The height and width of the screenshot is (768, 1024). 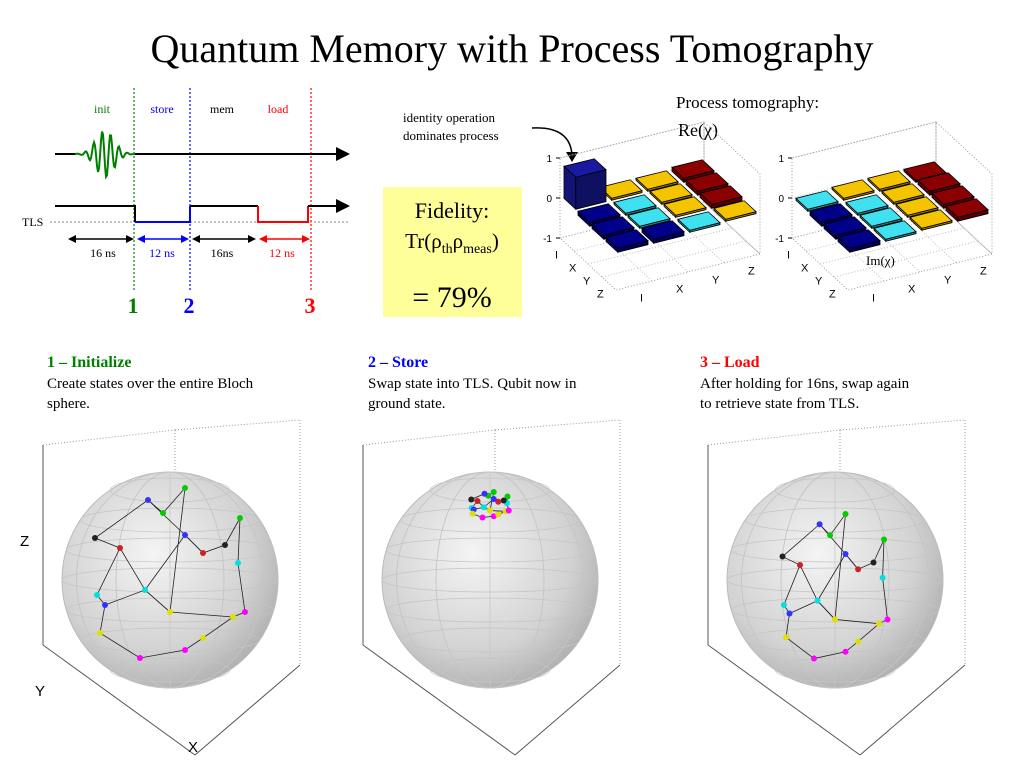 I want to click on fidelity-result: = 79%, so click(x=451, y=297).